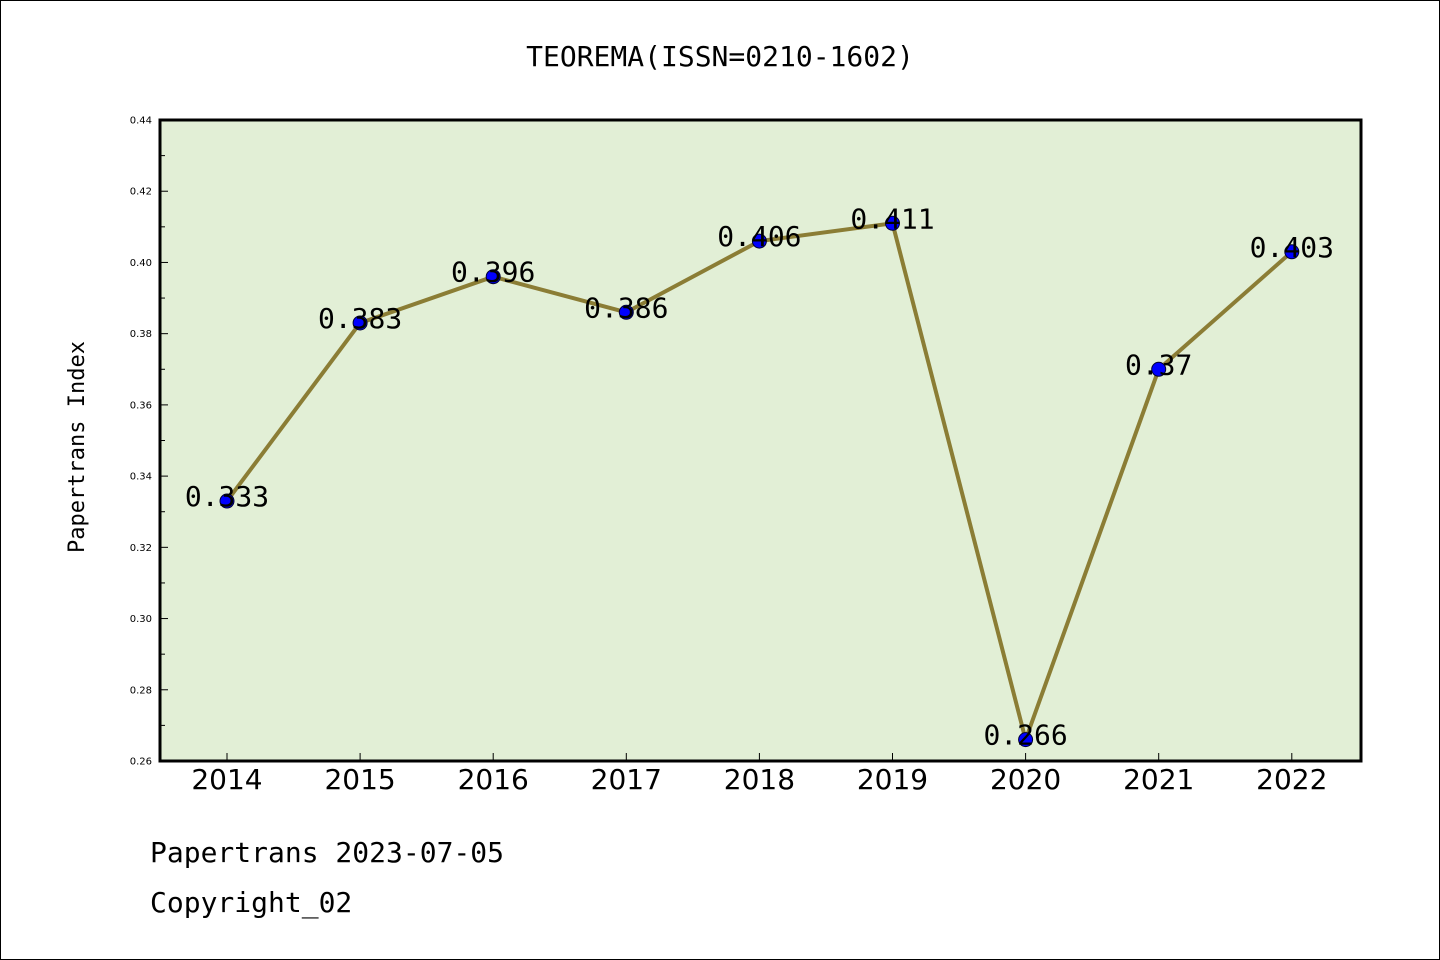 The image size is (1440, 960). I want to click on y-tick-label: 0.30, so click(141, 619).